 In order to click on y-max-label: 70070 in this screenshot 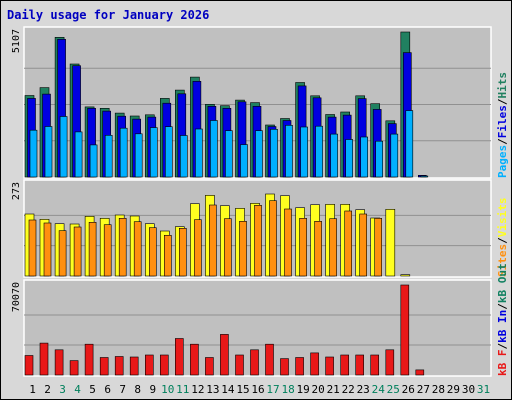, I will do `click(16, 297)`.